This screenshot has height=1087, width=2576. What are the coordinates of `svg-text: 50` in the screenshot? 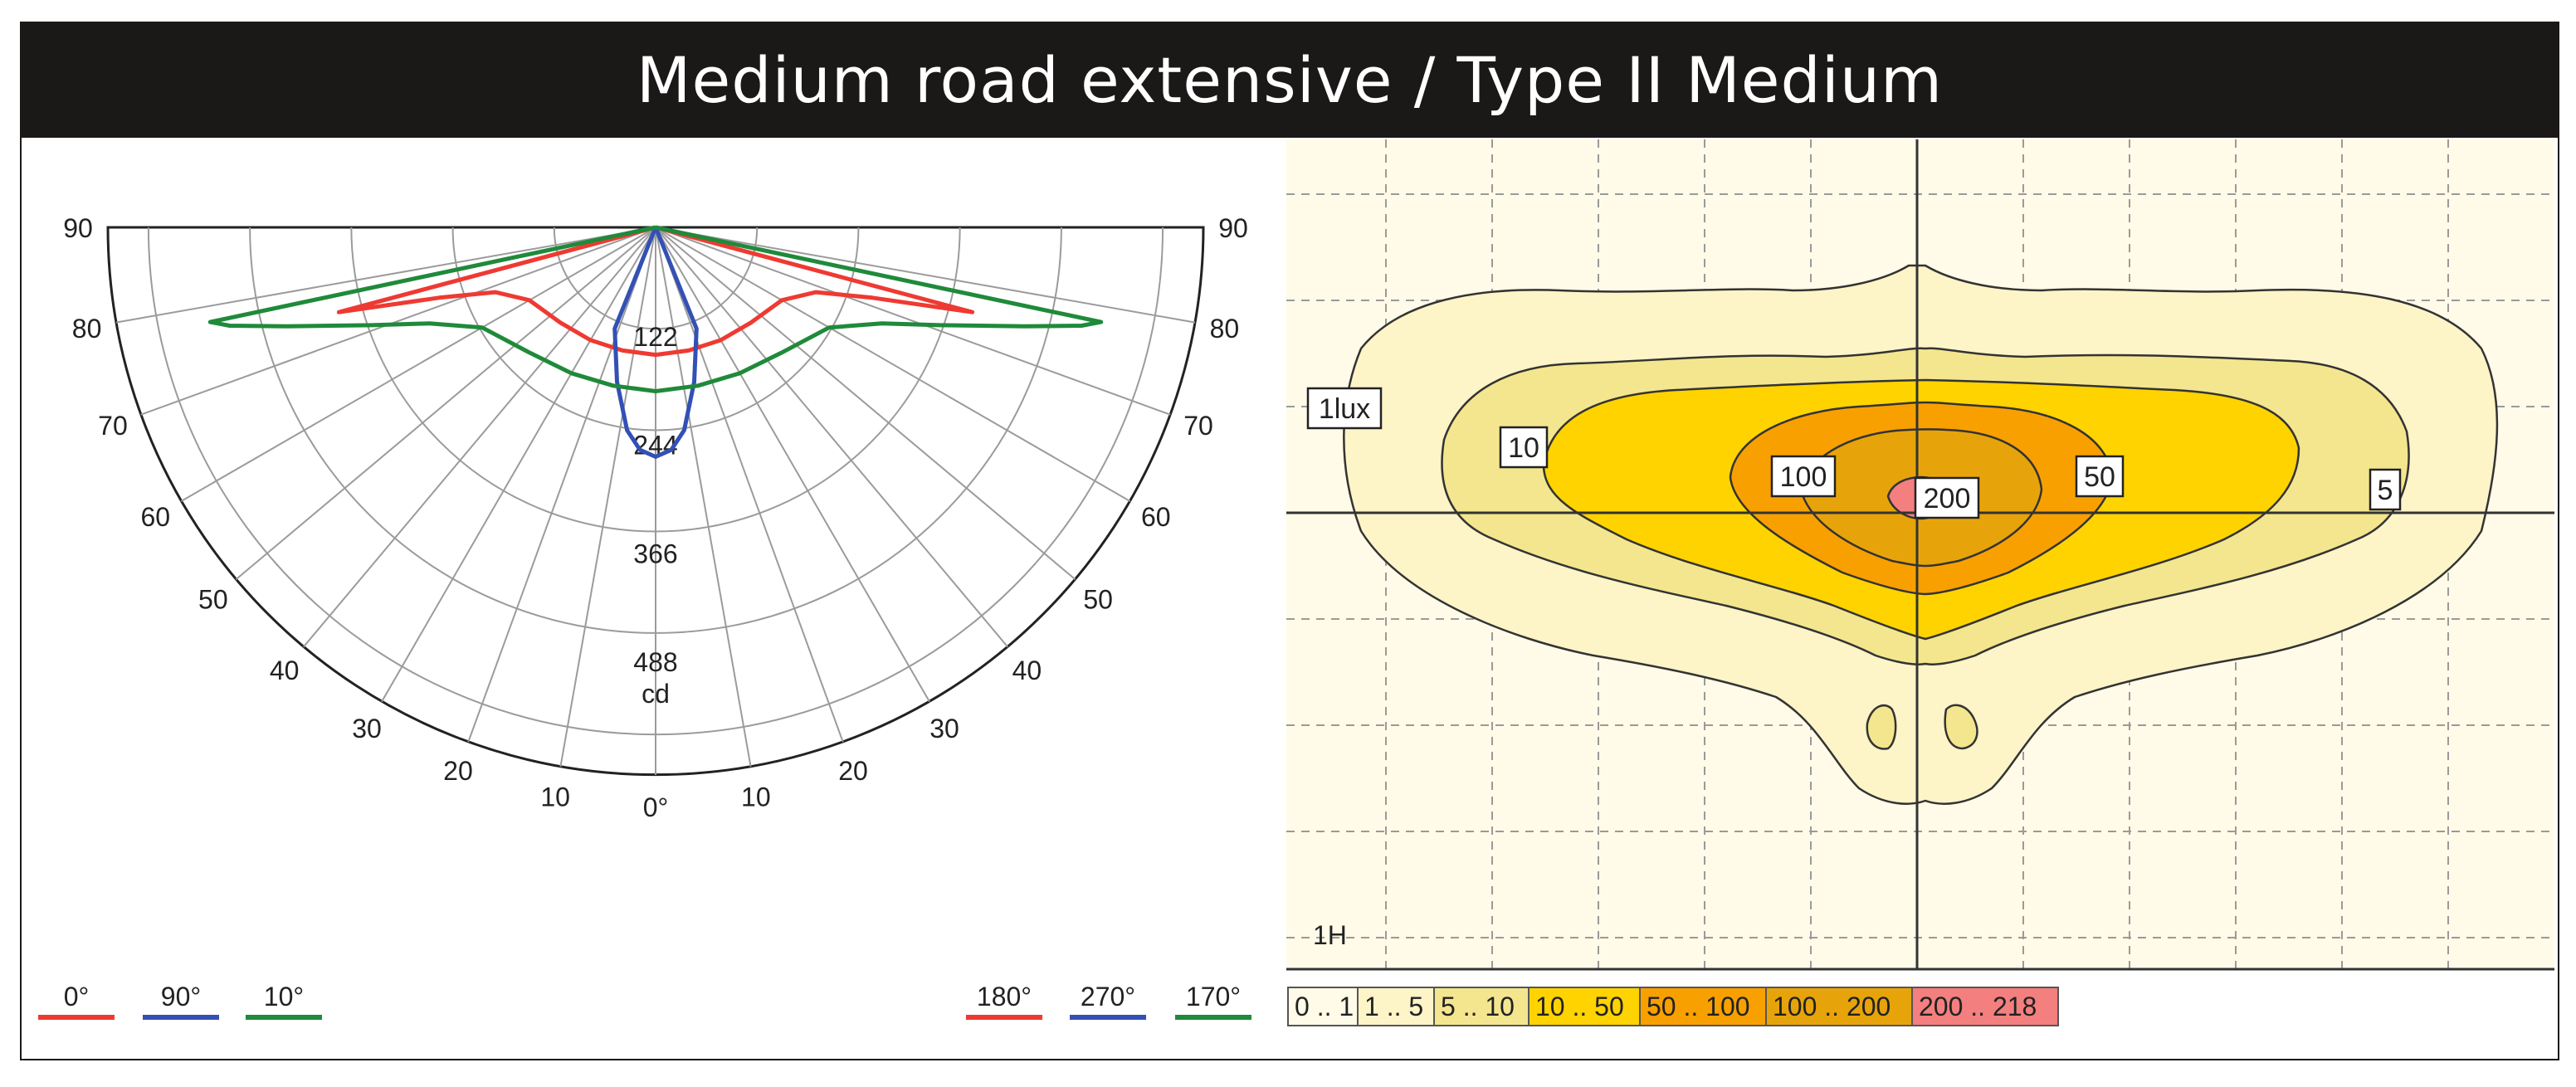 It's located at (2099, 477).